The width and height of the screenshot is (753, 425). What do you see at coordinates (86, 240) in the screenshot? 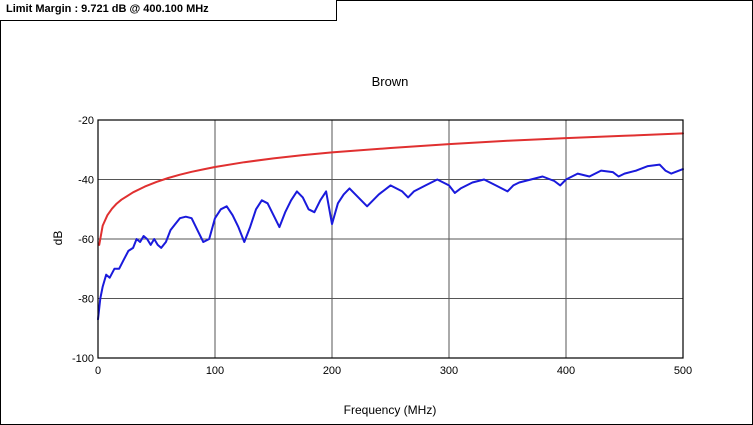
I see `y-tick-label: -60` at bounding box center [86, 240].